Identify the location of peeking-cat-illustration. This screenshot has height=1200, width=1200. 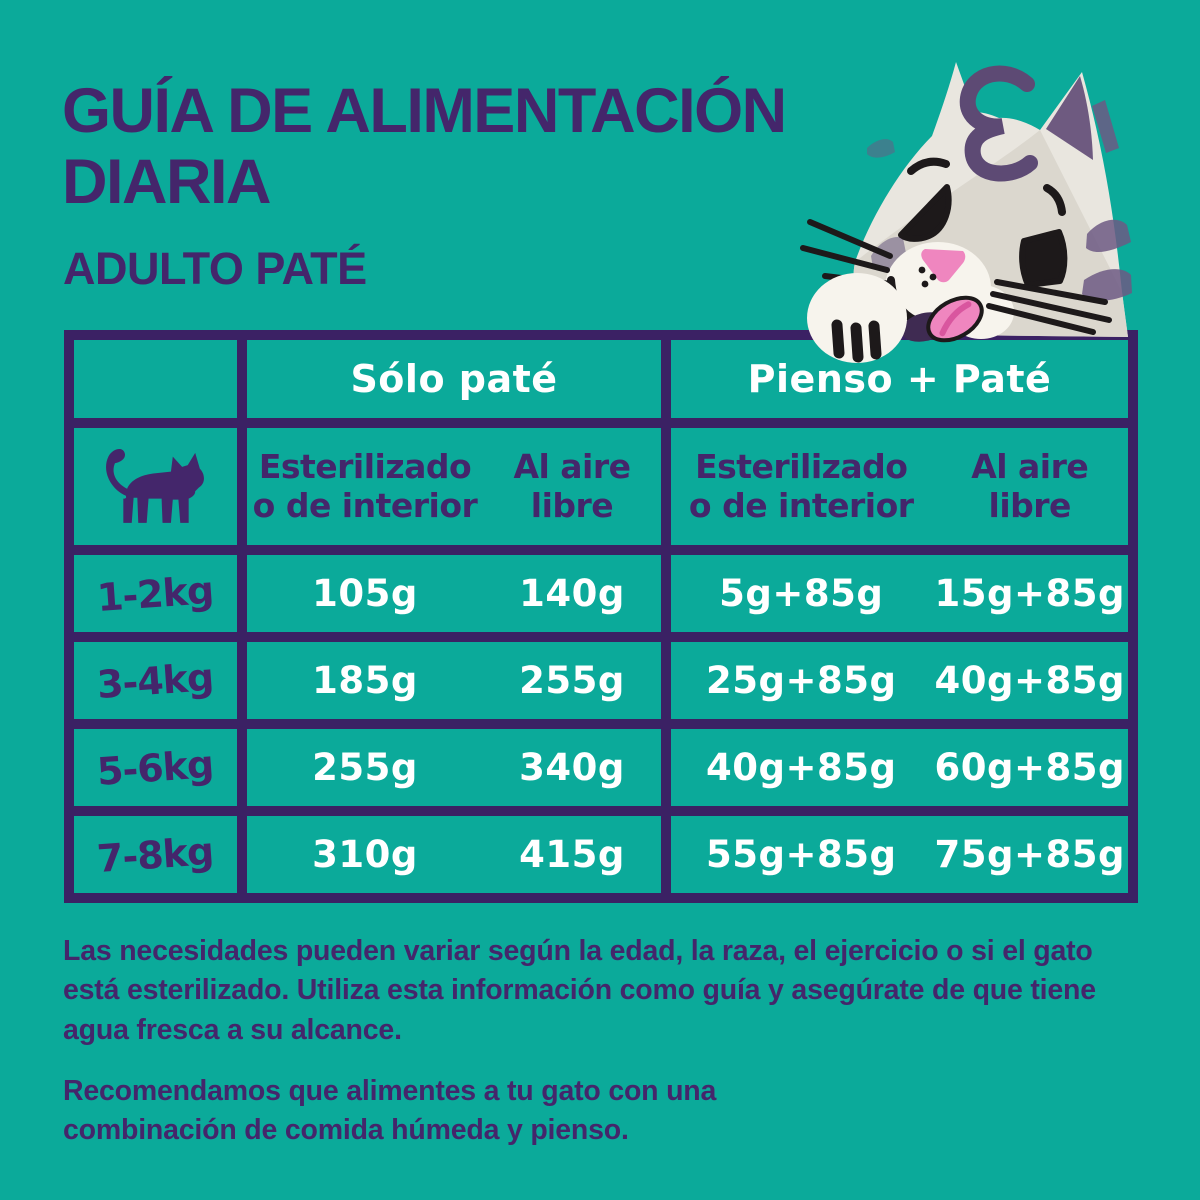
(966, 212).